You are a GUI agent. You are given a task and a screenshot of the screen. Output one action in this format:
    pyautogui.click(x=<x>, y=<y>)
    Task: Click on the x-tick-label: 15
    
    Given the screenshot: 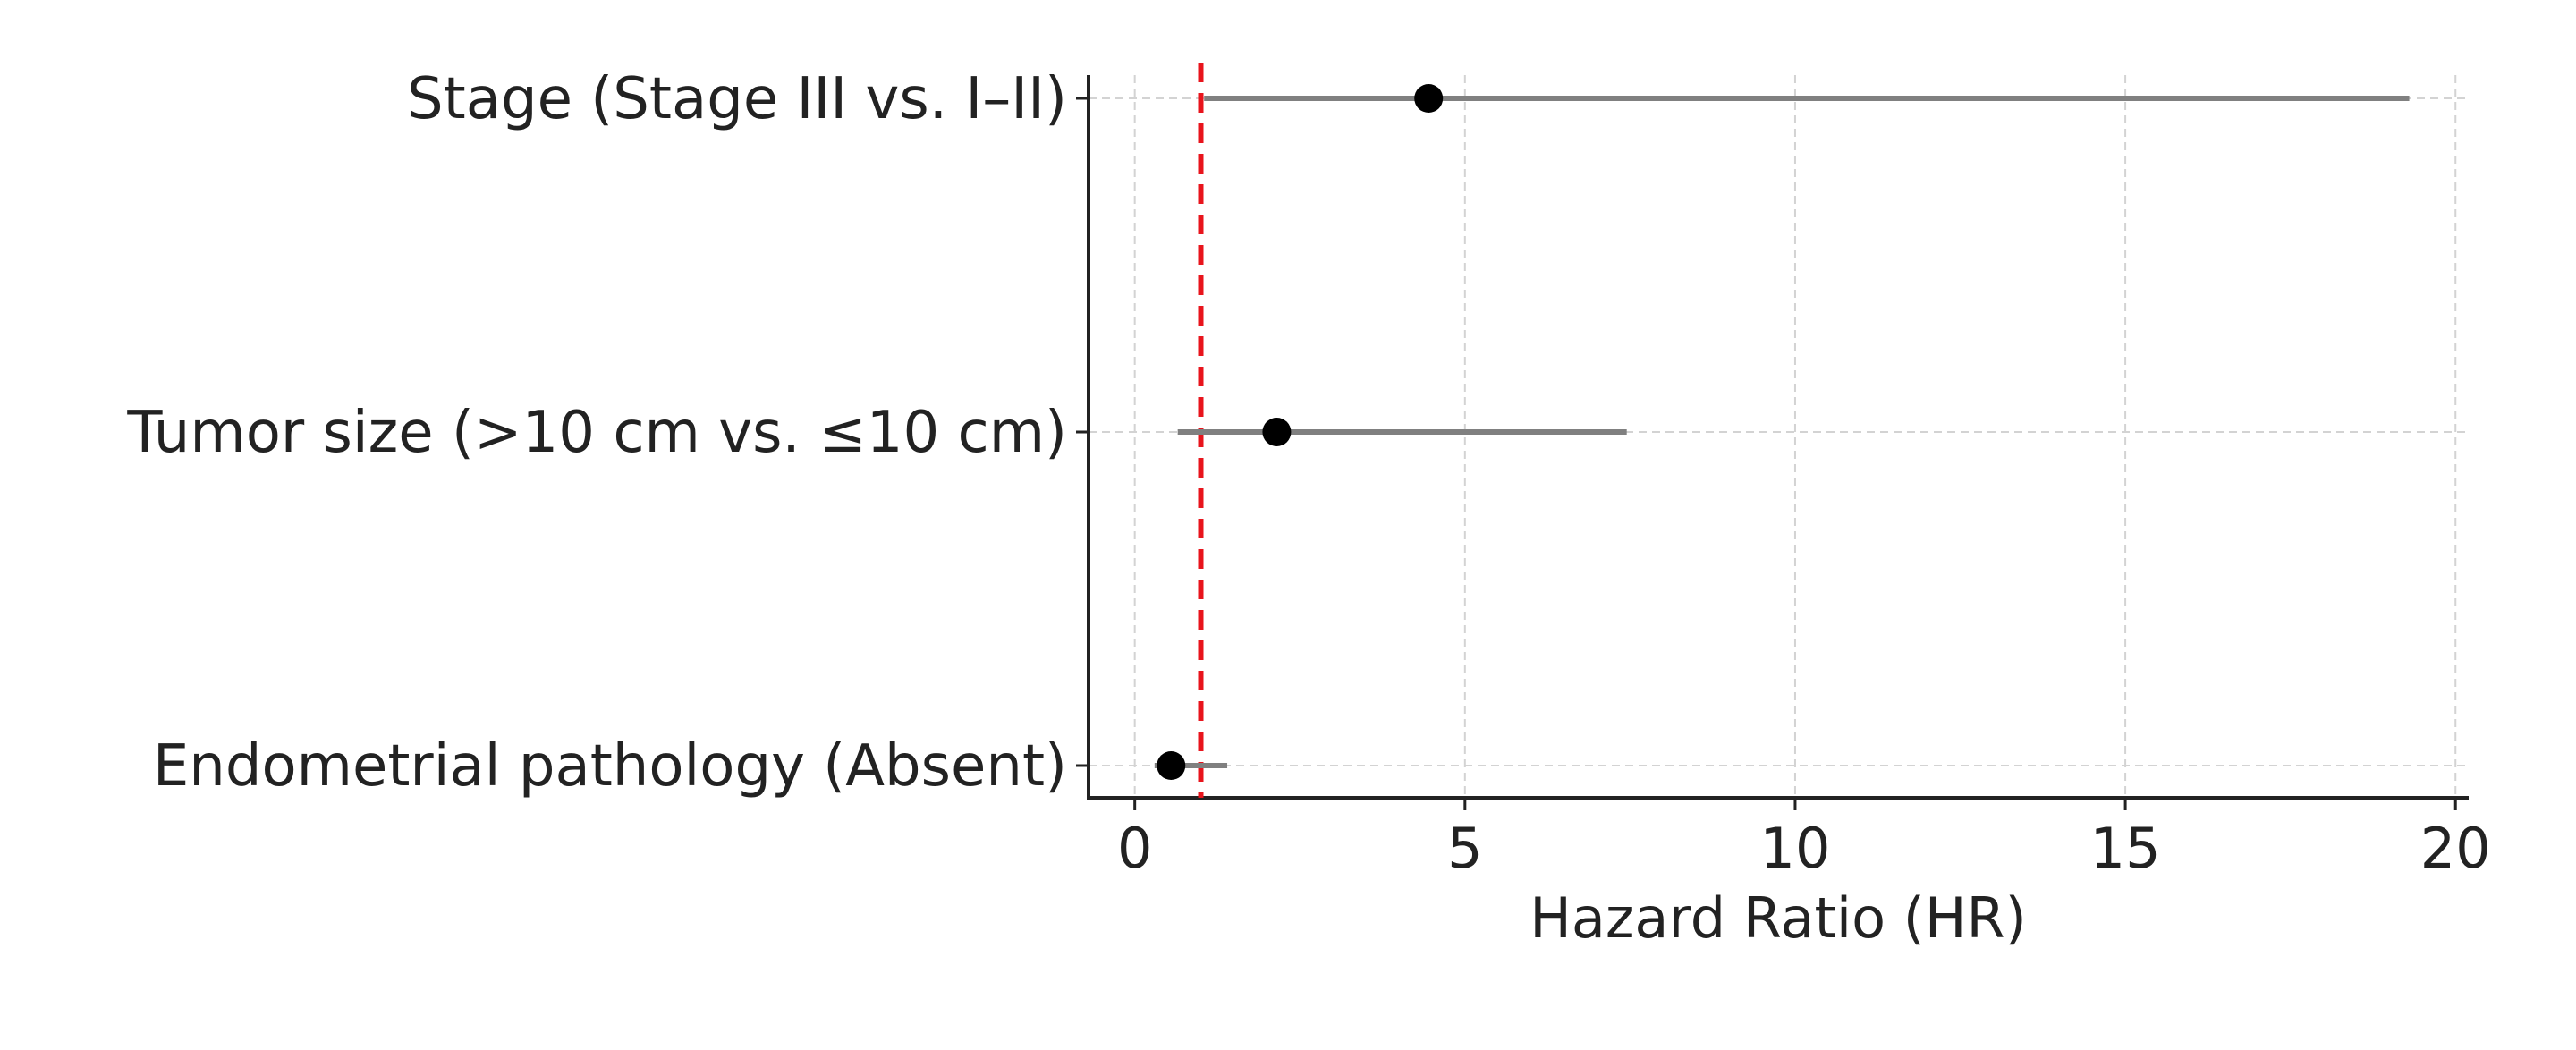 What is the action you would take?
    pyautogui.click(x=2125, y=848)
    